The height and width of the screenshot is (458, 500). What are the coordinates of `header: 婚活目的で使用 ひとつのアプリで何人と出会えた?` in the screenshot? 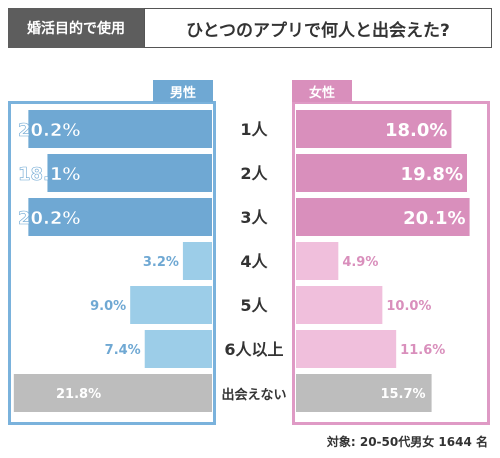 It's located at (250, 28).